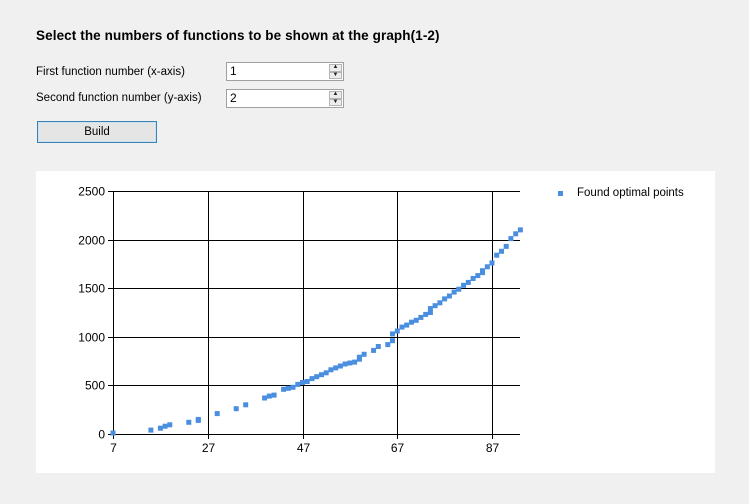  Describe the element at coordinates (285, 98) in the screenshot. I see `second-function-stepper: 2 ▲ ▼` at that location.